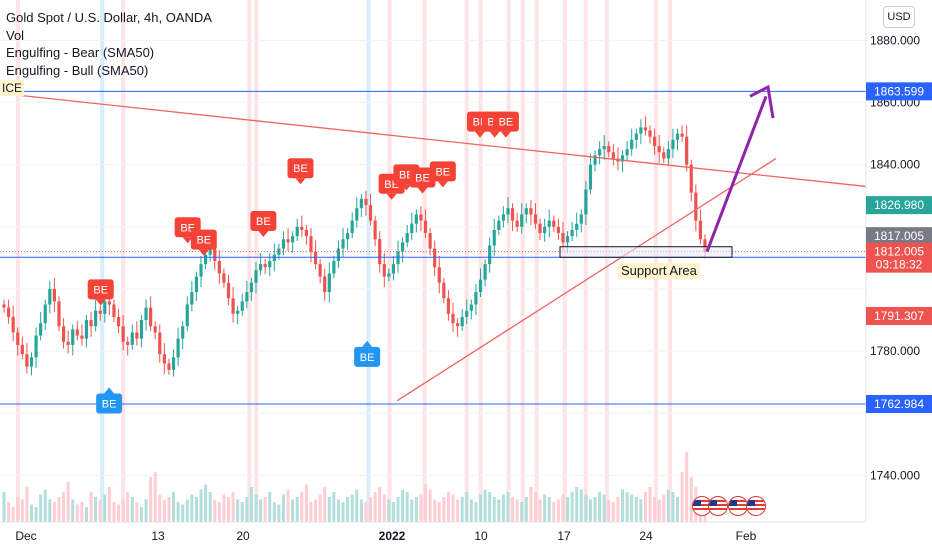  What do you see at coordinates (12, 88) in the screenshot?
I see `resistance-label: ICE` at bounding box center [12, 88].